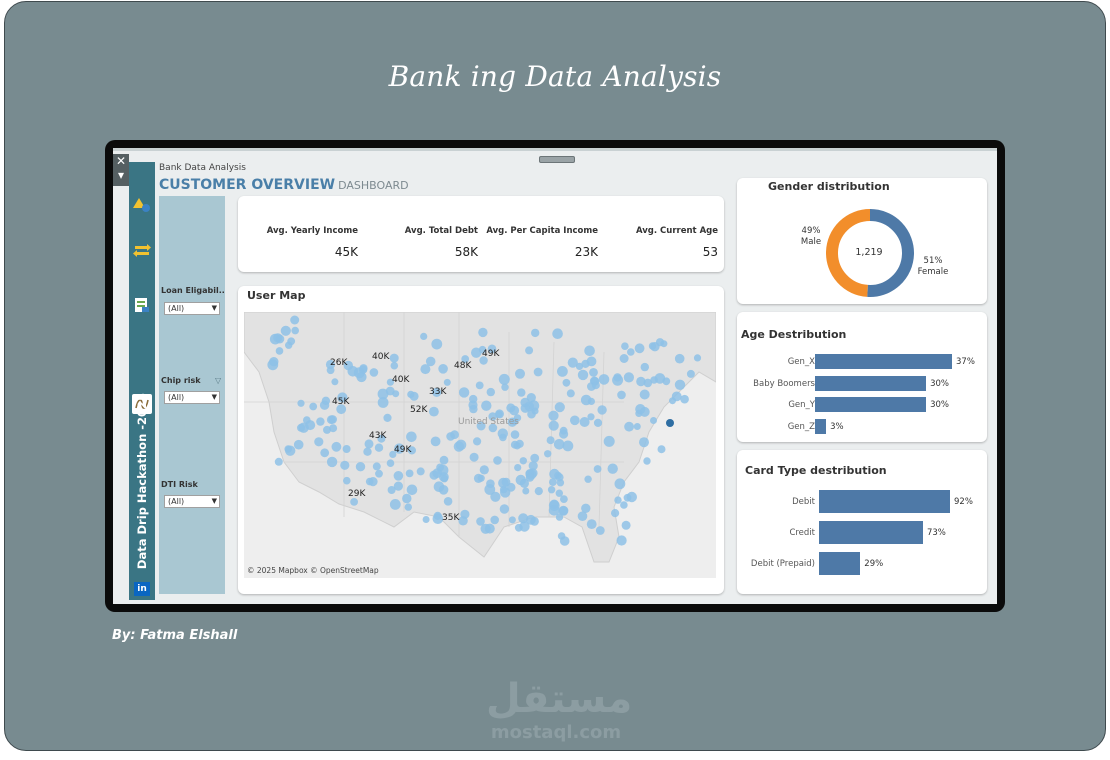  What do you see at coordinates (192, 501) in the screenshot?
I see `dti-risk-dropdown: (All) ▼` at bounding box center [192, 501].